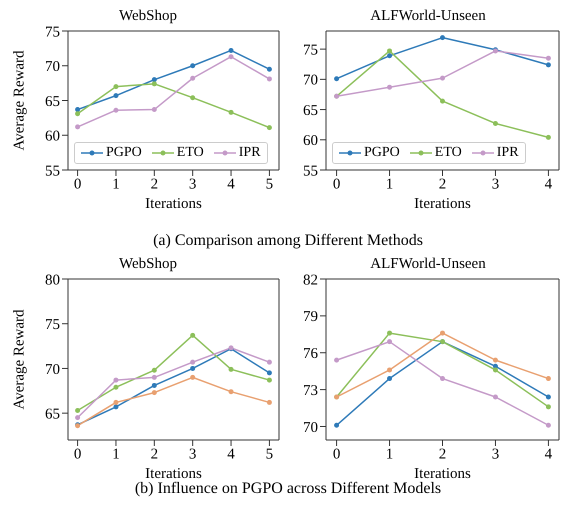 This screenshot has width=576, height=520. I want to click on y-axis-title: Average Reward, so click(19, 100).